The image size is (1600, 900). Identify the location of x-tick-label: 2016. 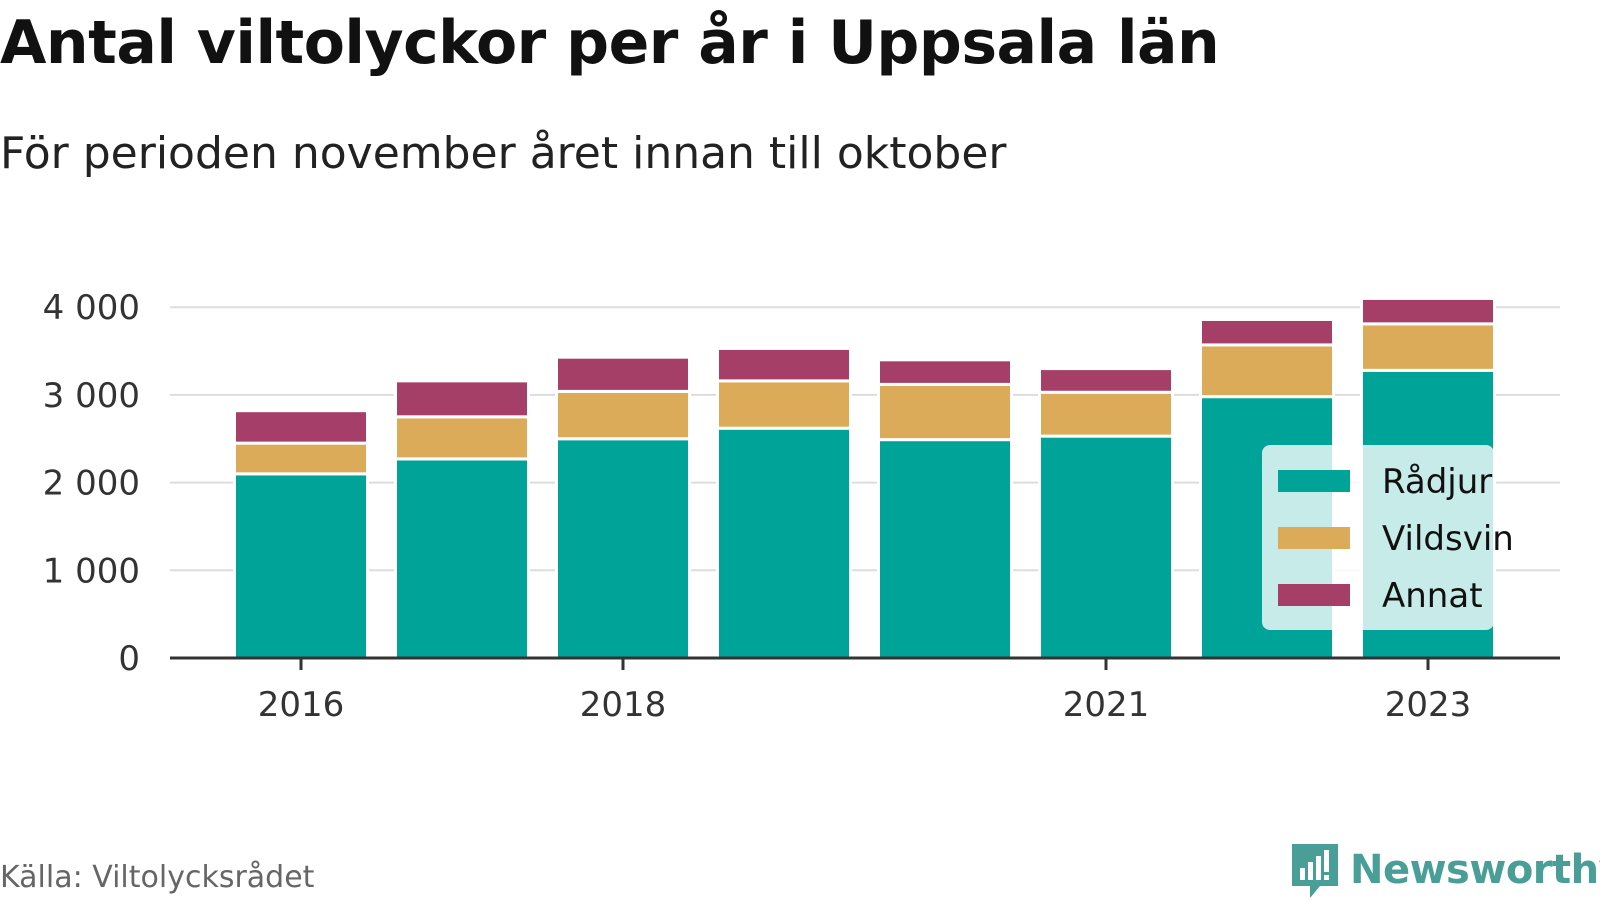
(301, 705).